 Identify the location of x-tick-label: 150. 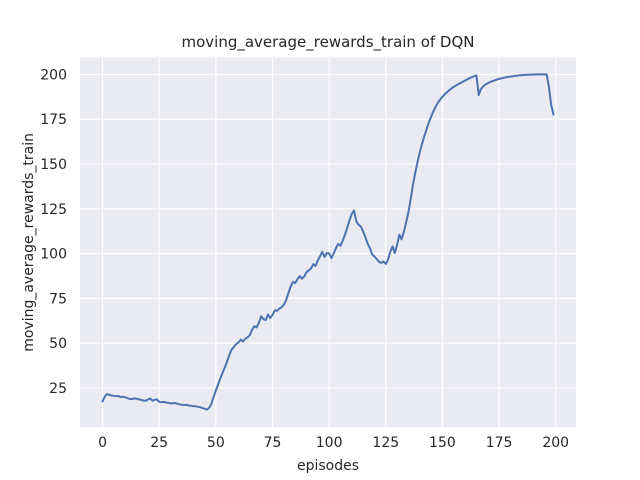
(442, 443).